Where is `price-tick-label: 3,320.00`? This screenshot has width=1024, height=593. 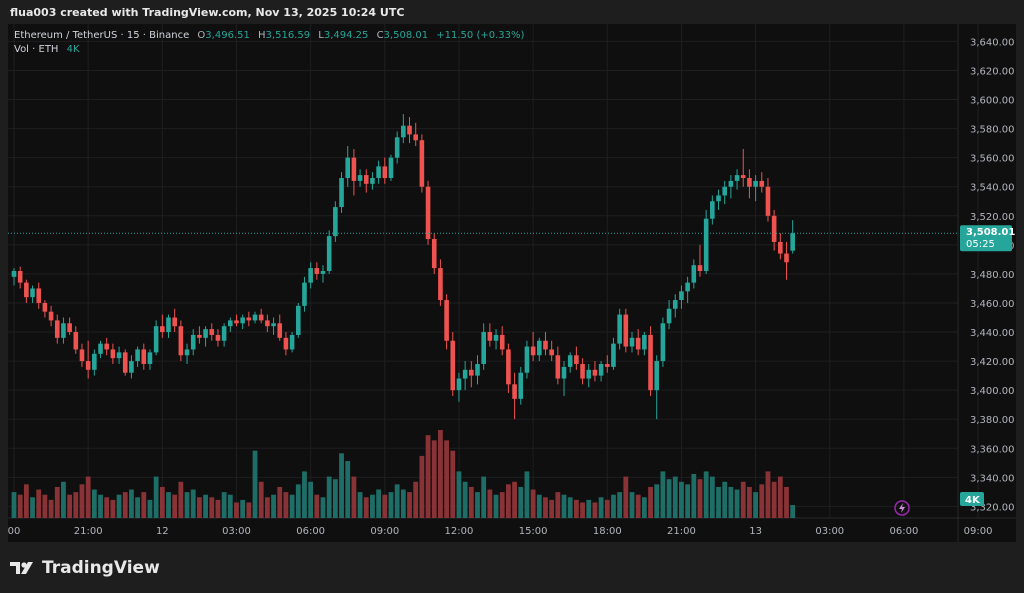 price-tick-label: 3,320.00 is located at coordinates (992, 507).